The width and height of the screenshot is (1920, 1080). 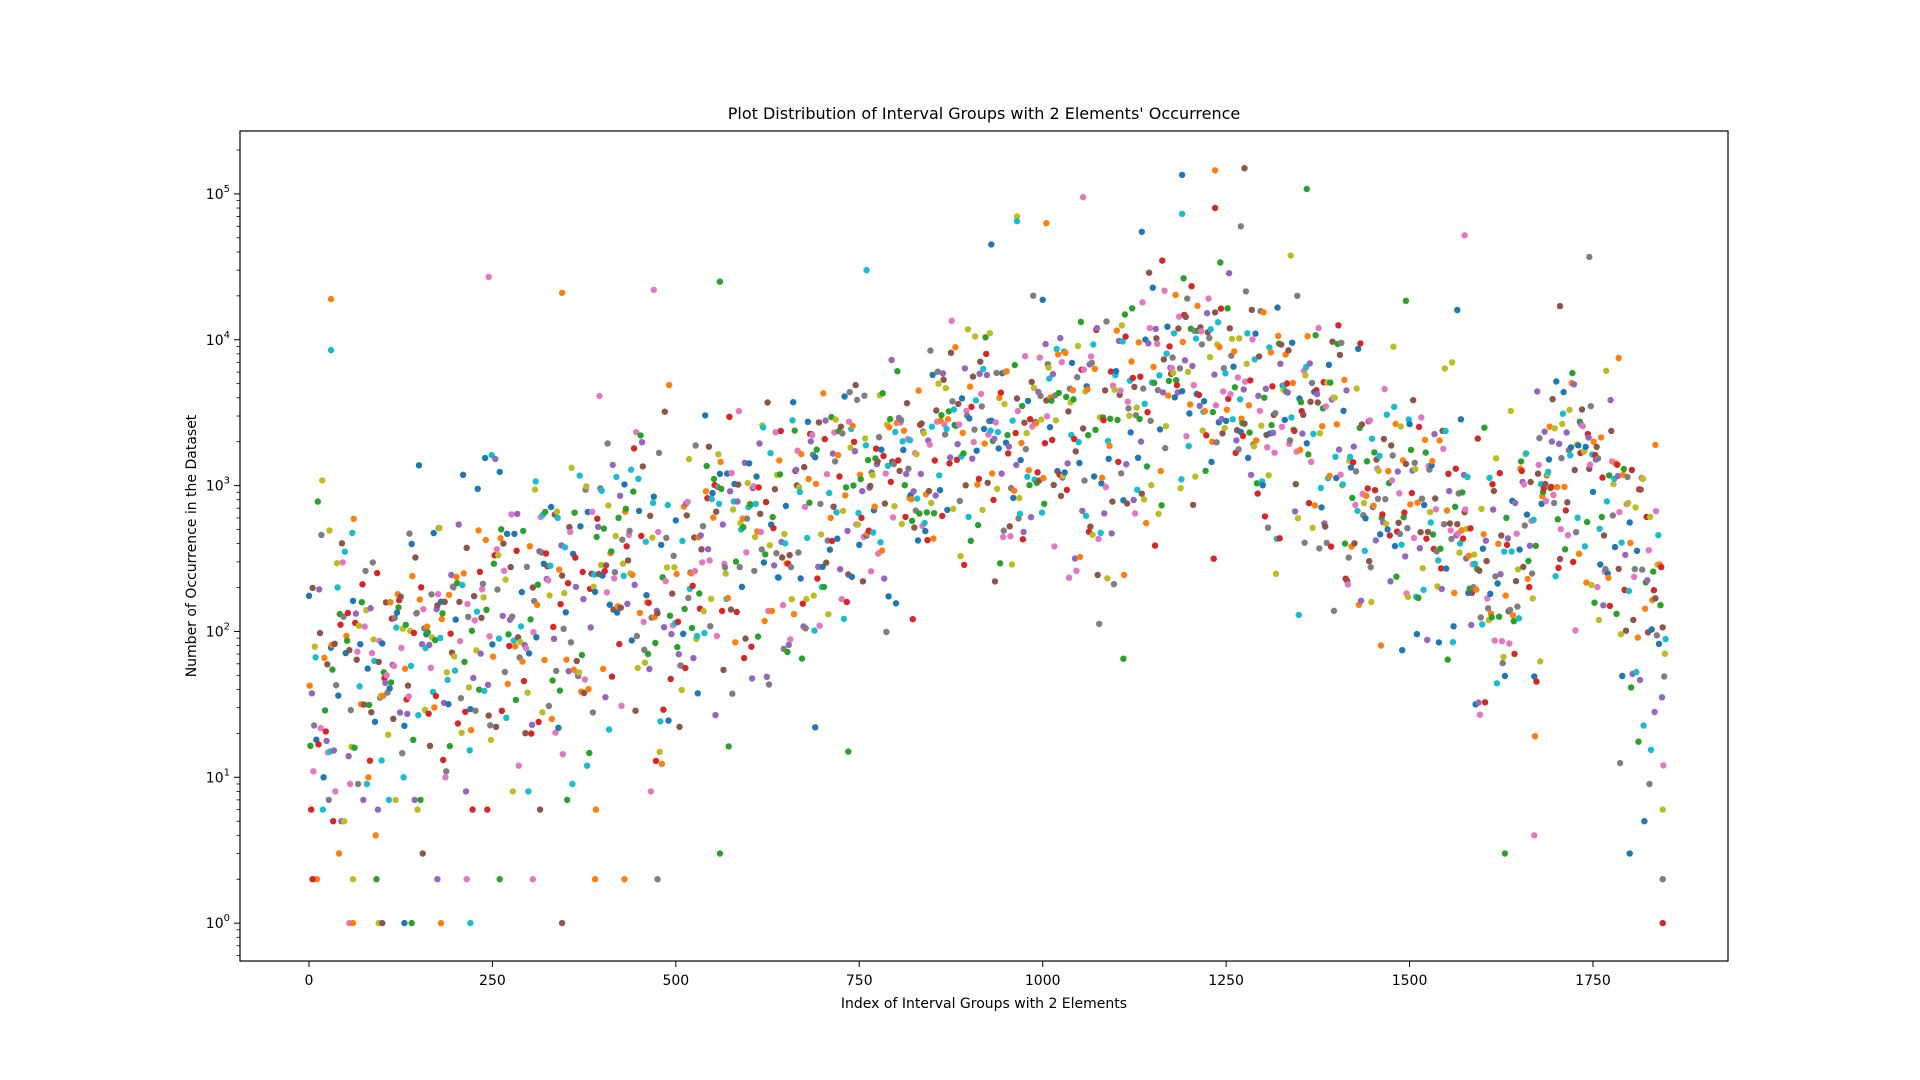 What do you see at coordinates (218, 193) in the screenshot?
I see `y-tick-label: 10⁵` at bounding box center [218, 193].